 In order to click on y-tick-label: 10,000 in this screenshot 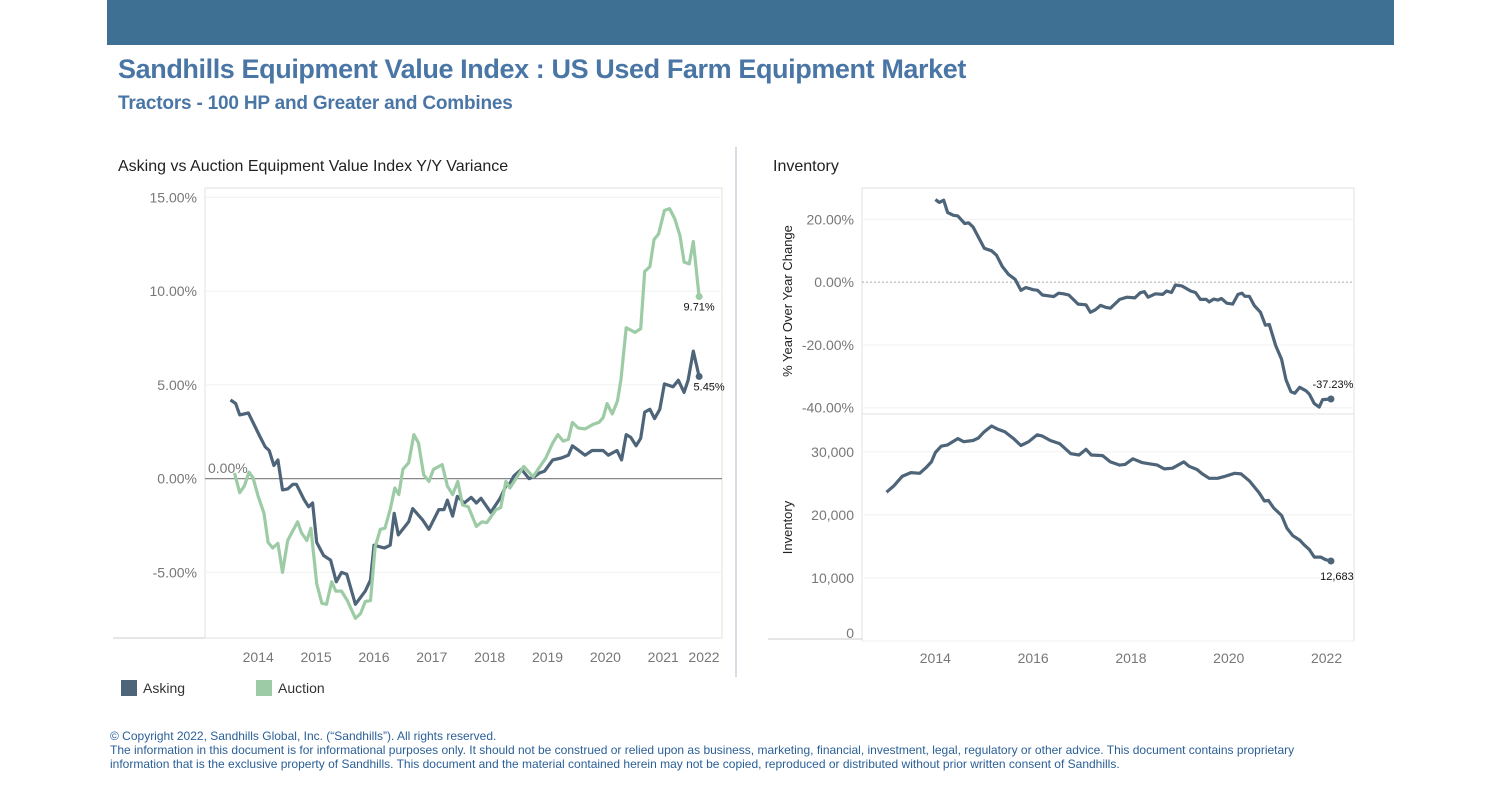, I will do `click(832, 578)`.